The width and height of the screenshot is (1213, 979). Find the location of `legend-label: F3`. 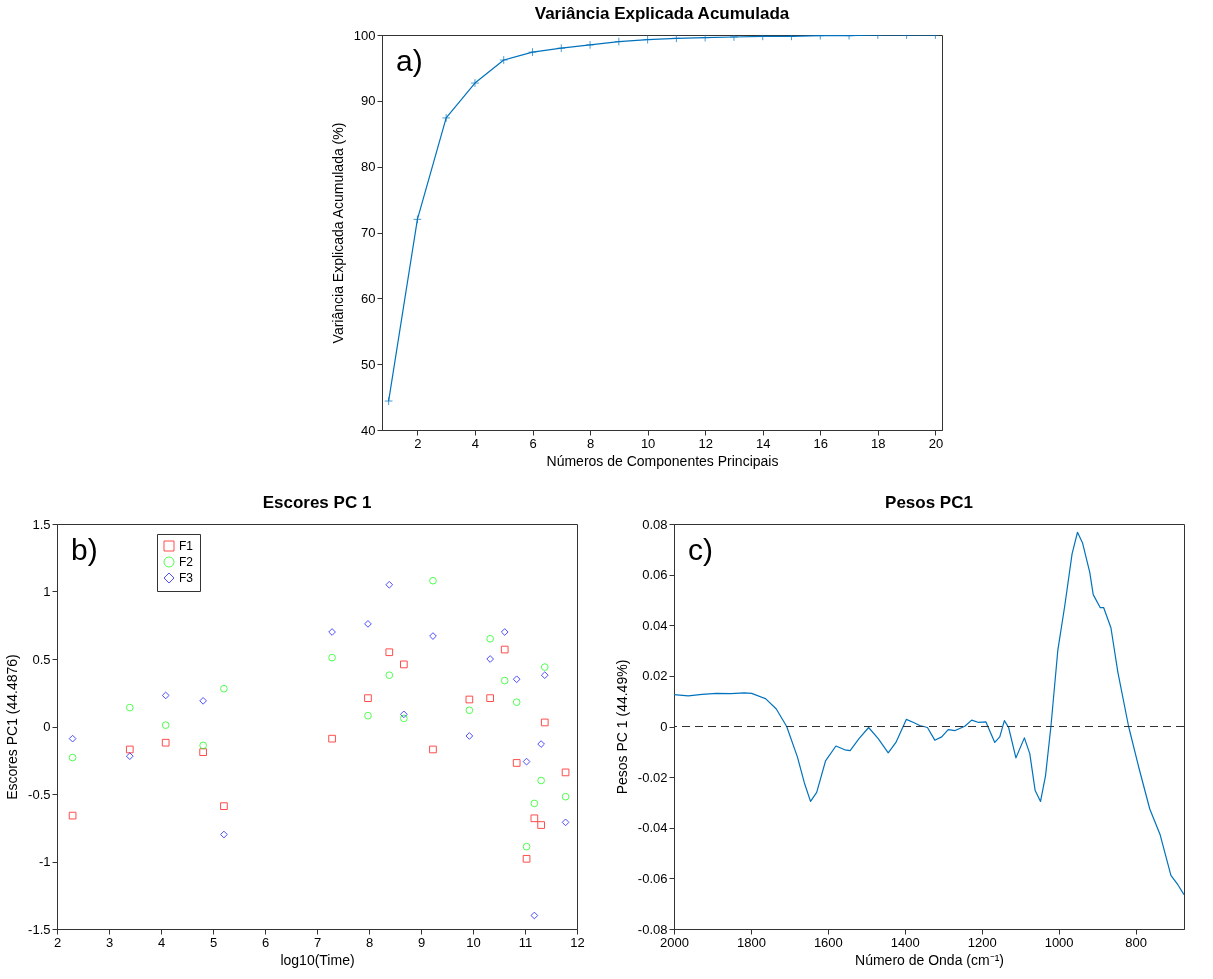

legend-label: F3 is located at coordinates (186, 578).